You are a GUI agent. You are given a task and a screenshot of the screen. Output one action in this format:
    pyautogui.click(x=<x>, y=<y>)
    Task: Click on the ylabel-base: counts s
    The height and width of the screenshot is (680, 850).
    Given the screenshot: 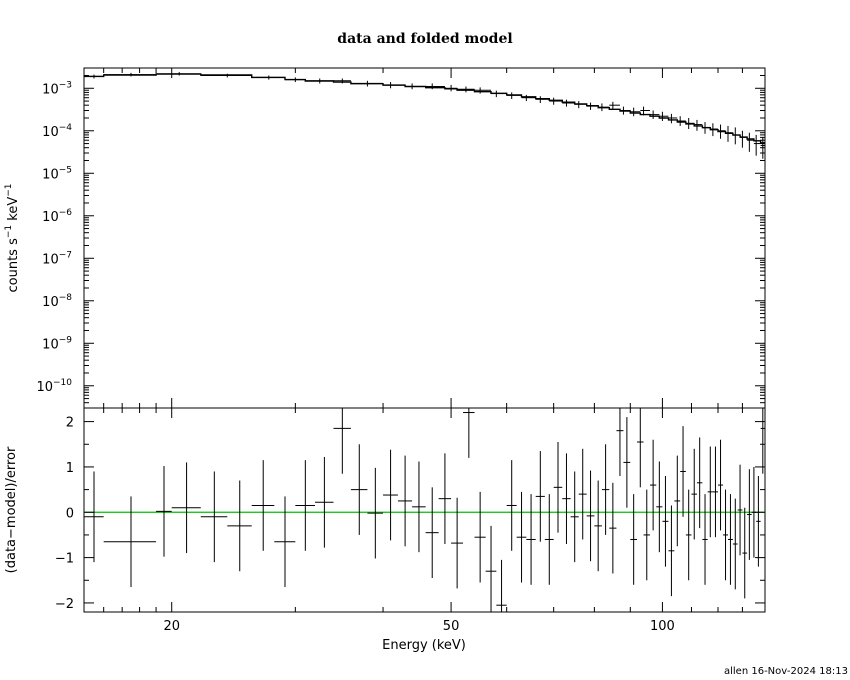 What is the action you would take?
    pyautogui.click(x=13, y=265)
    